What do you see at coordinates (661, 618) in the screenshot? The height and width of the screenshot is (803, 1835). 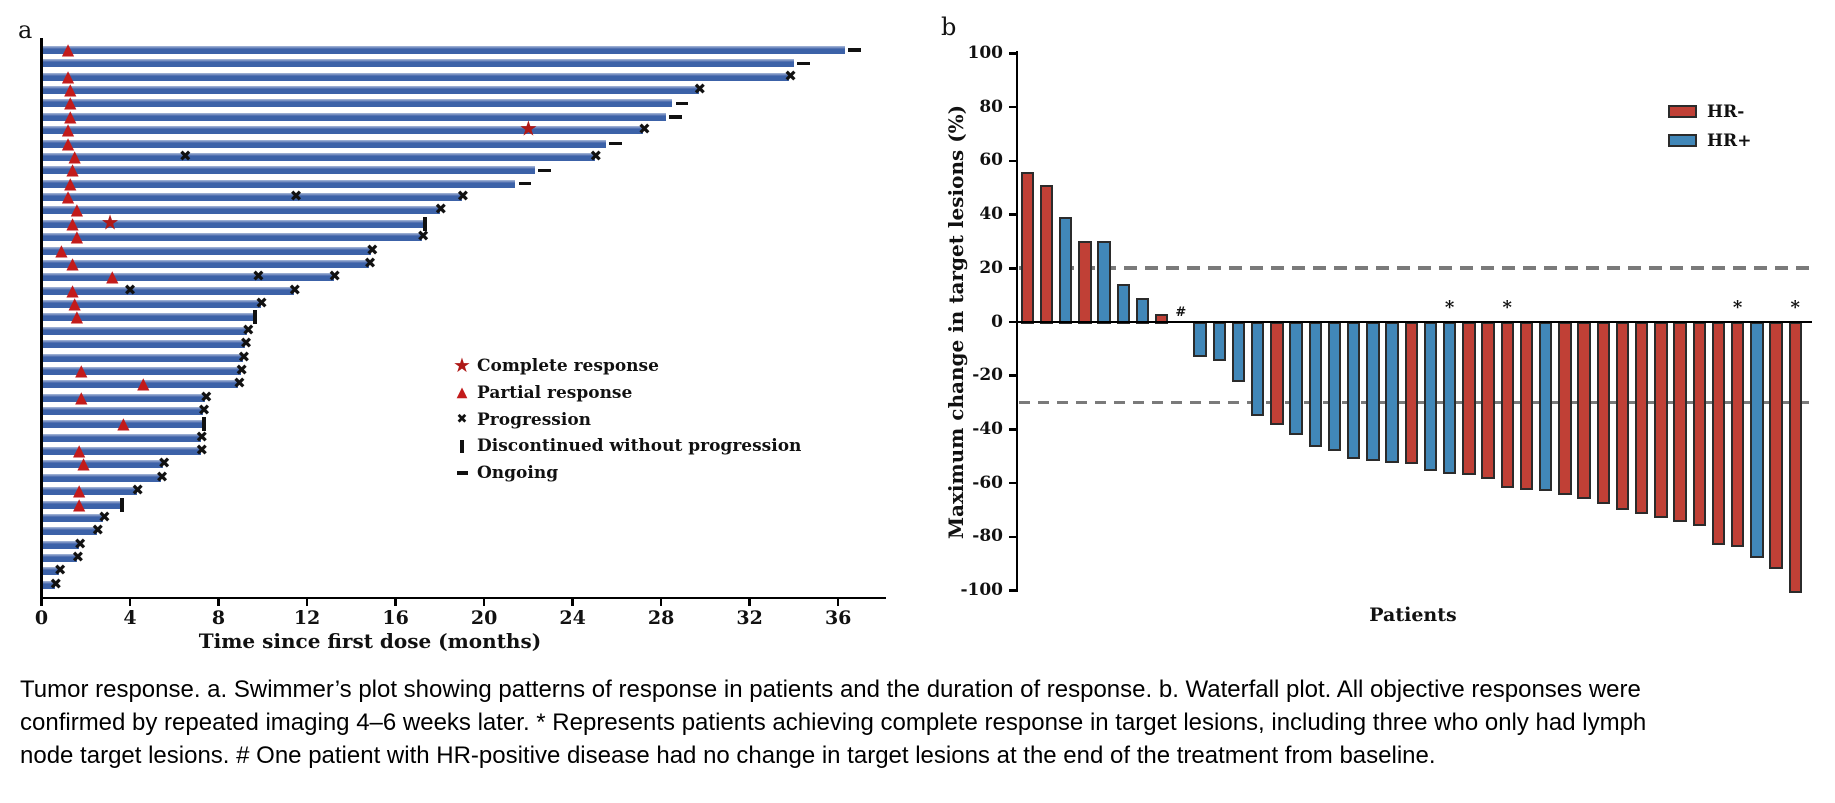 I see `x-tick-label: 28` at bounding box center [661, 618].